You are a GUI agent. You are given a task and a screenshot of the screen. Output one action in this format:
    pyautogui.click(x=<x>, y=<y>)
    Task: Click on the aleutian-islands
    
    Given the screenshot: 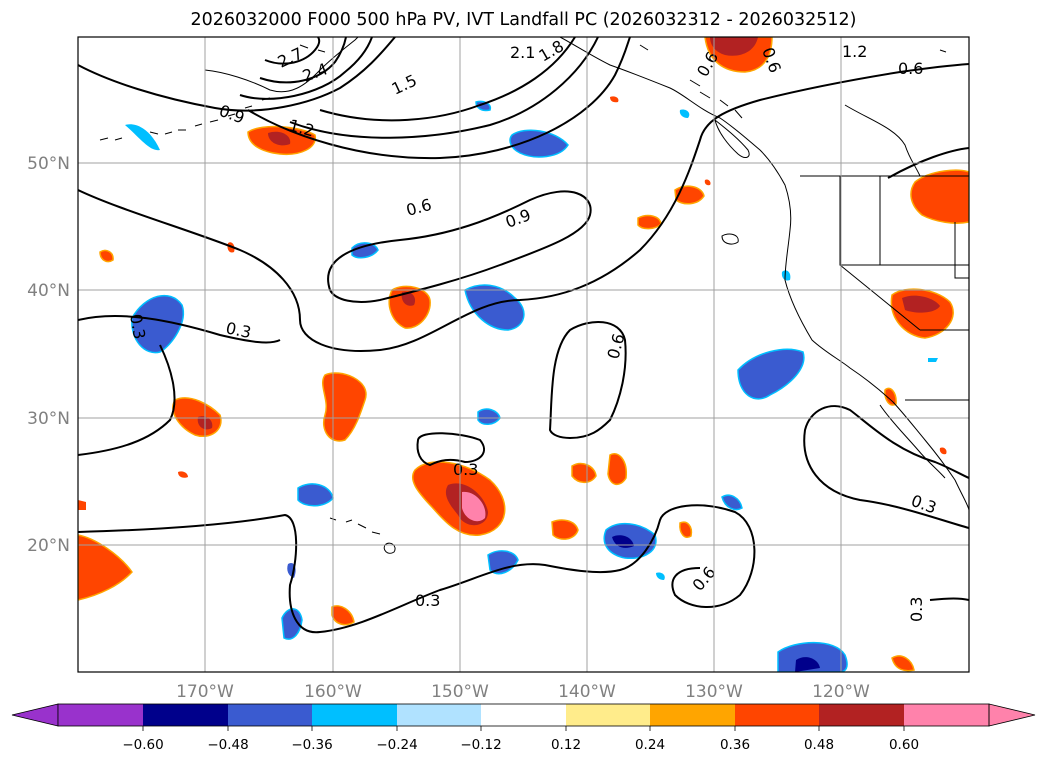 What is the action you would take?
    pyautogui.click(x=185, y=119)
    